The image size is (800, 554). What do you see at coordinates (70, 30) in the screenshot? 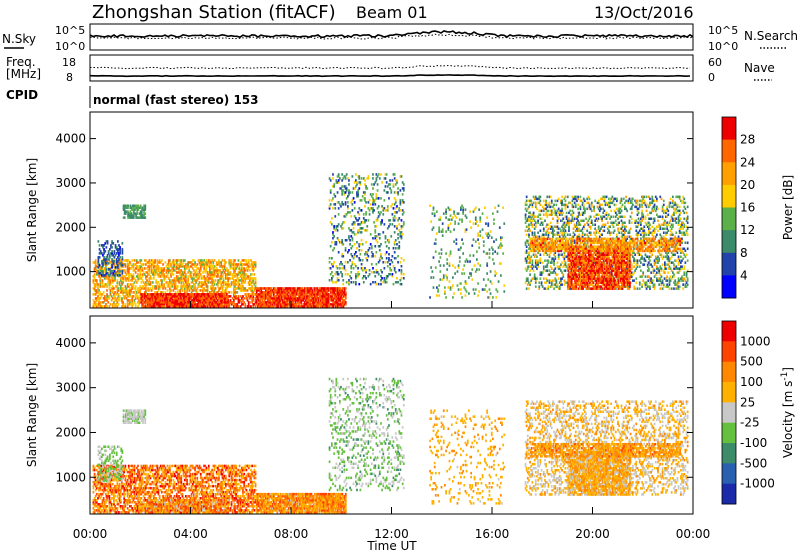
I see `noise-left-tick-top: 10^5` at bounding box center [70, 30].